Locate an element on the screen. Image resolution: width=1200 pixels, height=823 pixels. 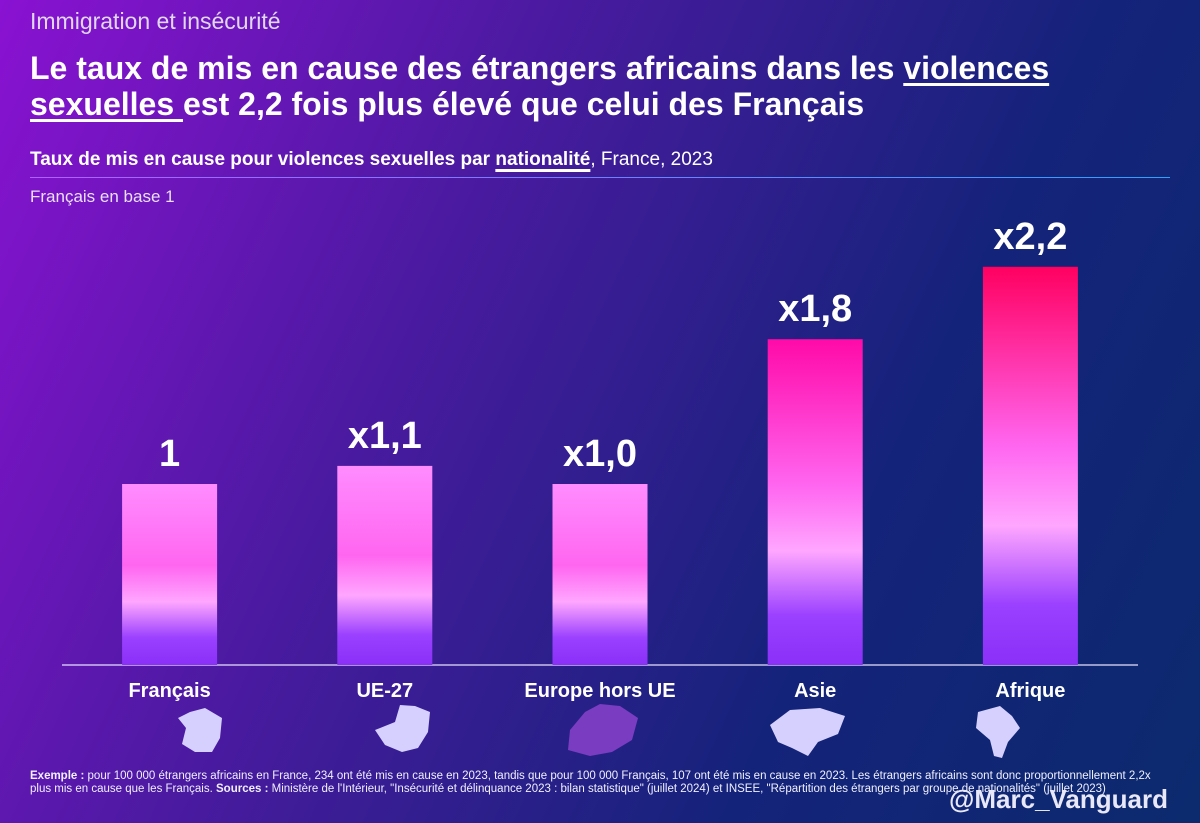
x-tick-label: UE-27 is located at coordinates (384, 691).